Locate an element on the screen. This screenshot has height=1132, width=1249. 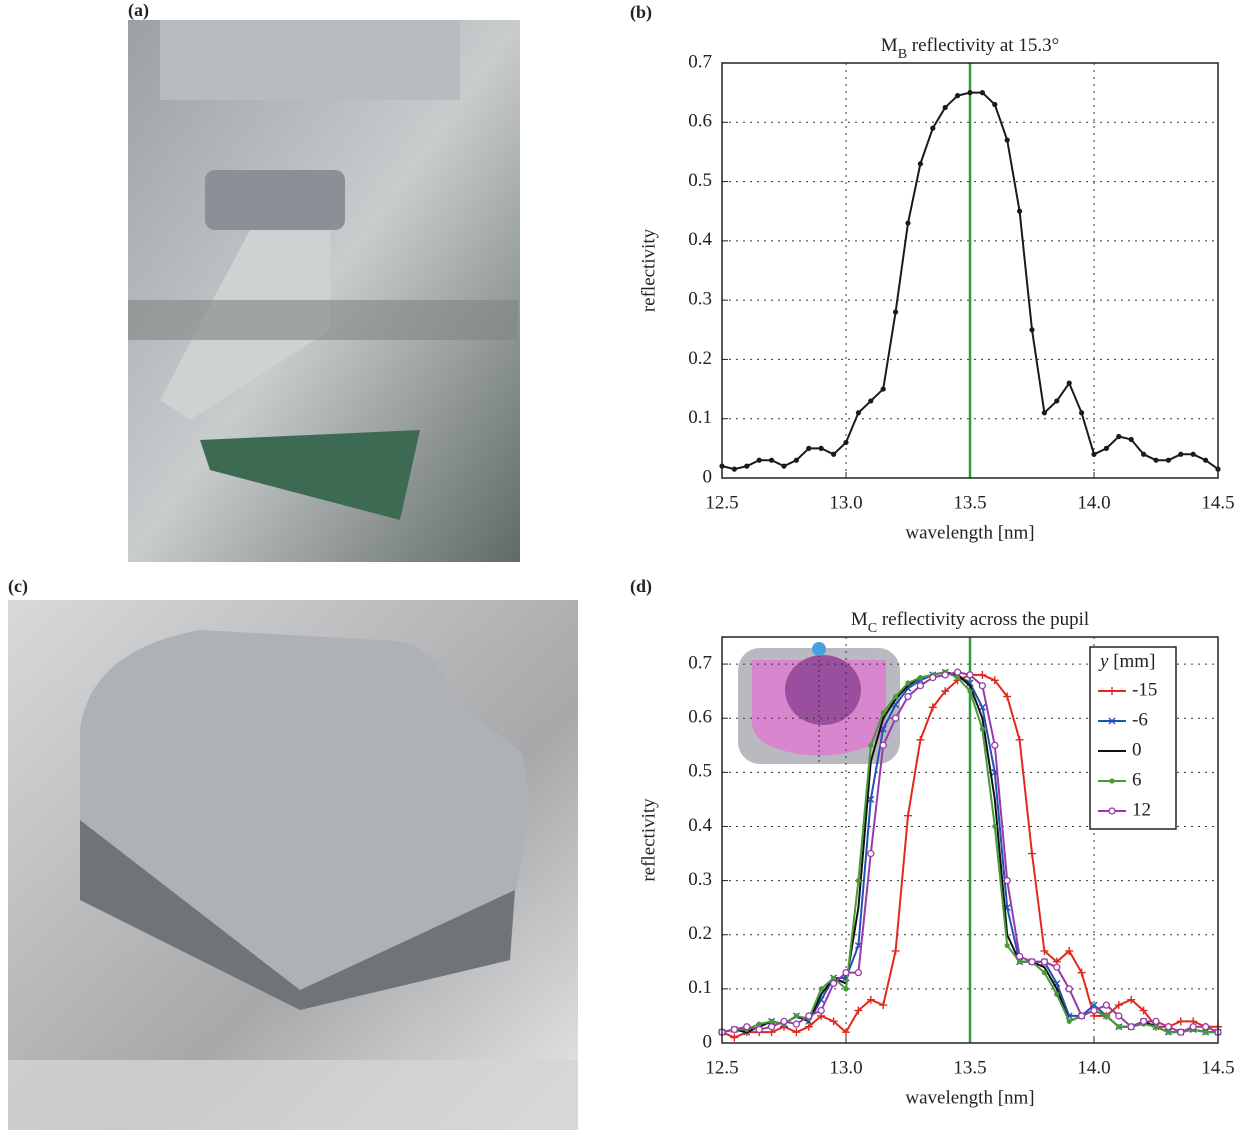
legend-label: 0 is located at coordinates (1137, 749).